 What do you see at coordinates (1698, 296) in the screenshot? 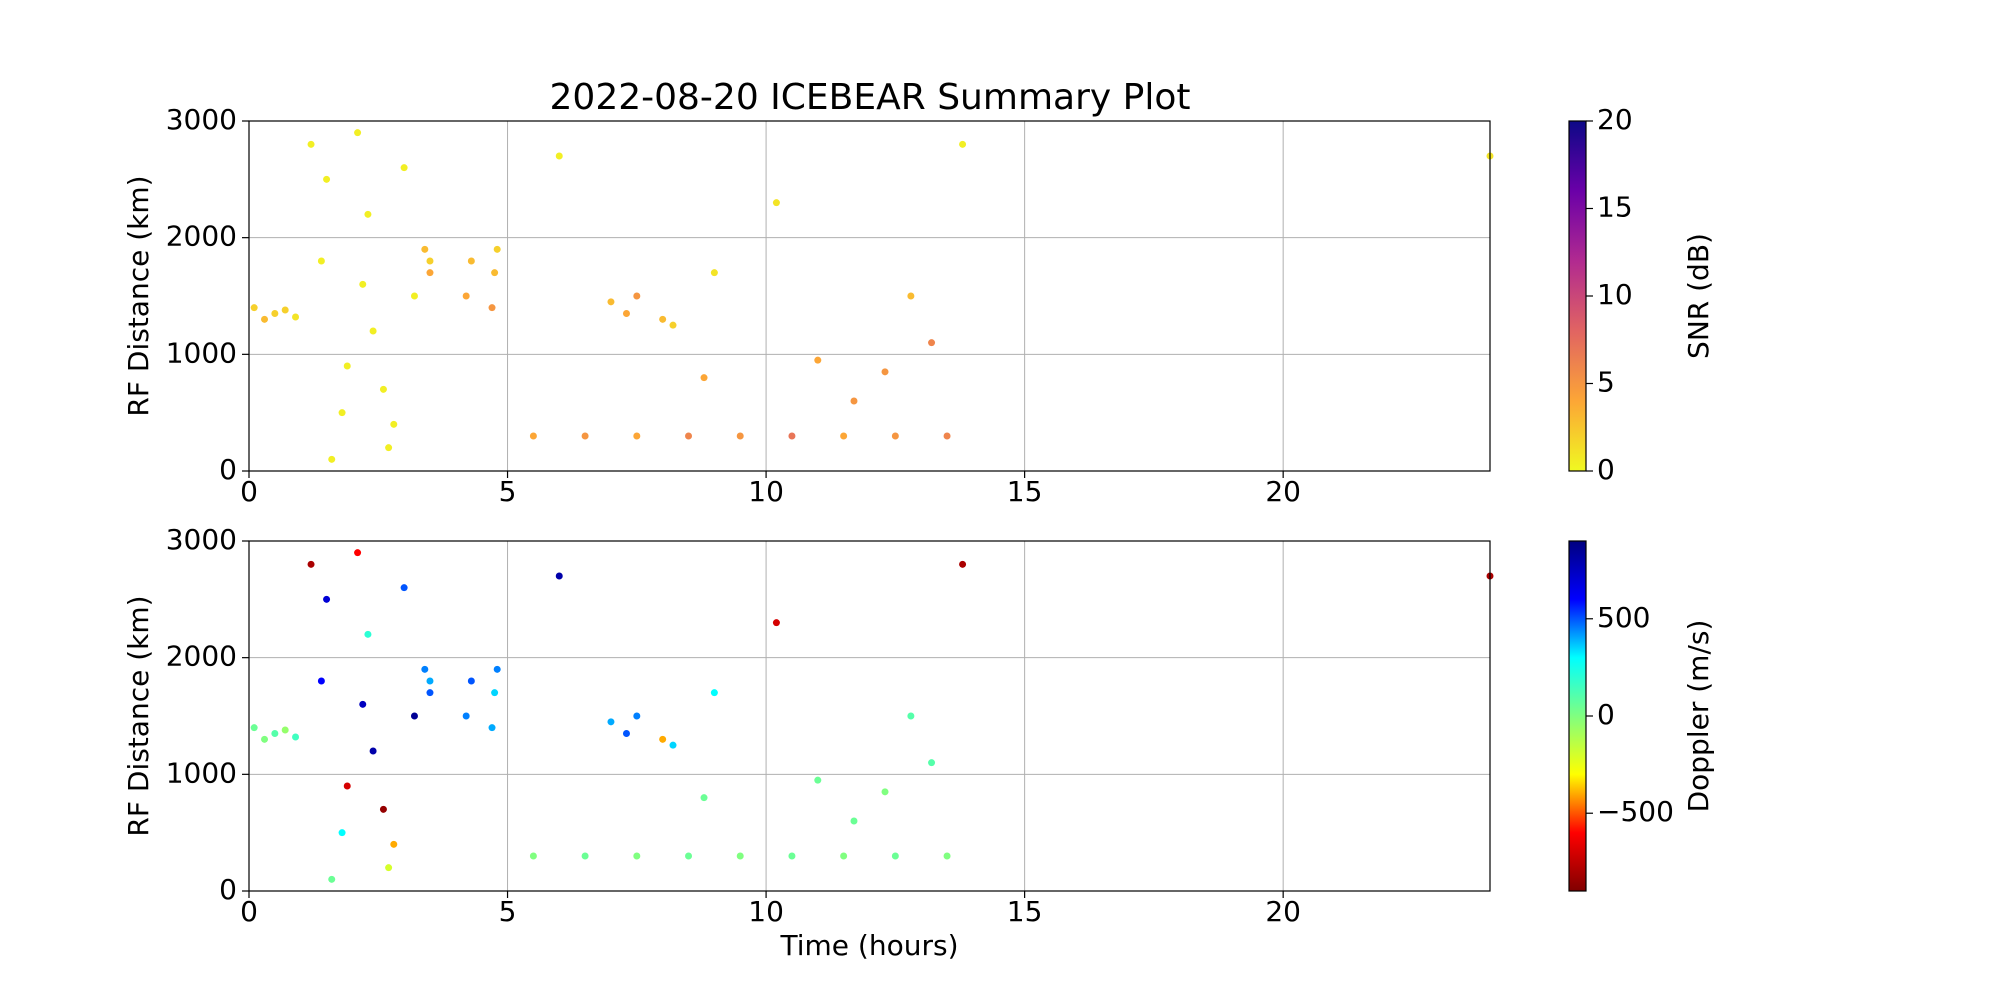
I see `colorbar-label: SNR (dB)` at bounding box center [1698, 296].